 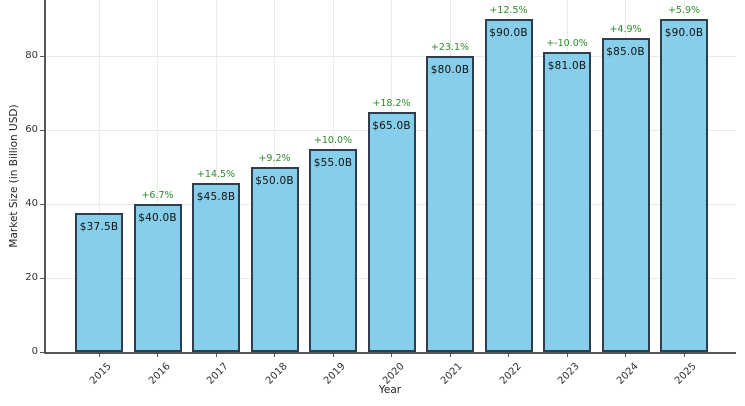 What do you see at coordinates (101, 374) in the screenshot?
I see `x-tick-label: 2015` at bounding box center [101, 374].